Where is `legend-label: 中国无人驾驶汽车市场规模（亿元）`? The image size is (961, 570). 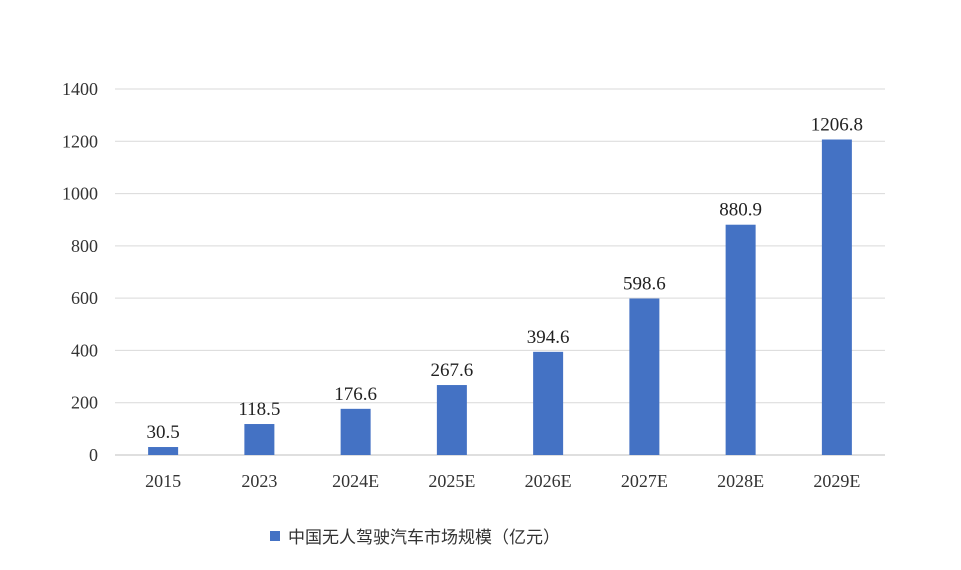 legend-label: 中国无人驾驶汽车市场规模（亿元） is located at coordinates (424, 538).